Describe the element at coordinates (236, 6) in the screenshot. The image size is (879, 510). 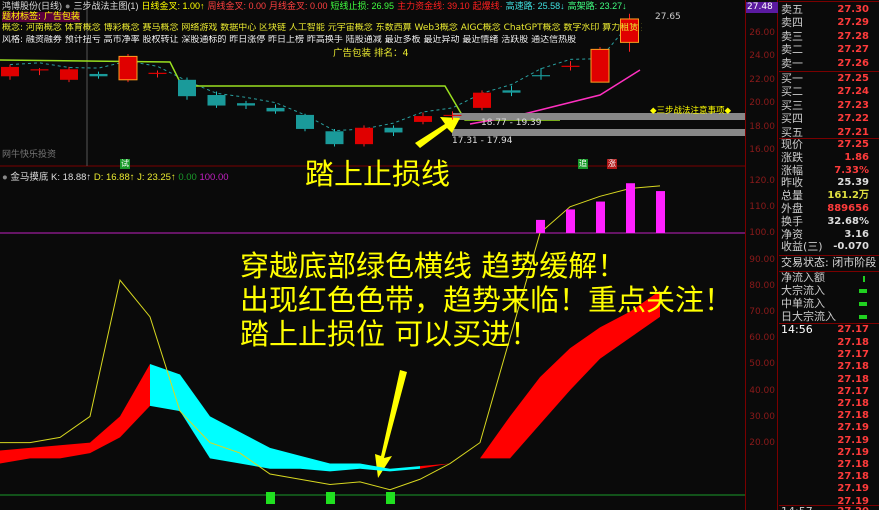
I see `header-indicator-value: 周线金叉: 0.00` at that location.